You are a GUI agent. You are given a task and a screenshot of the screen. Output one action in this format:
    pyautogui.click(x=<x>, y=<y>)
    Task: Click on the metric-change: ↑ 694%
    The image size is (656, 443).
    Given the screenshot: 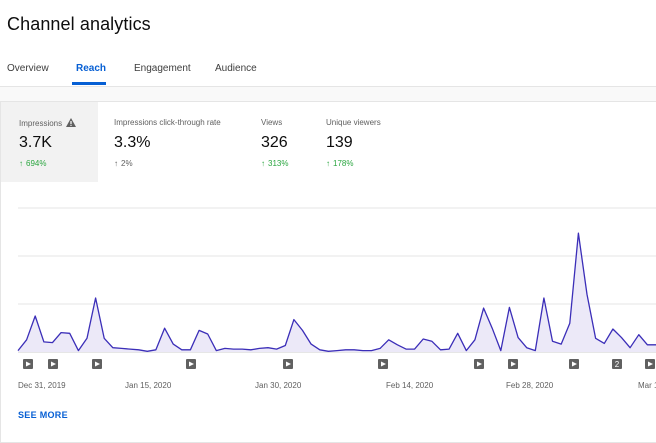 What is the action you would take?
    pyautogui.click(x=32, y=163)
    